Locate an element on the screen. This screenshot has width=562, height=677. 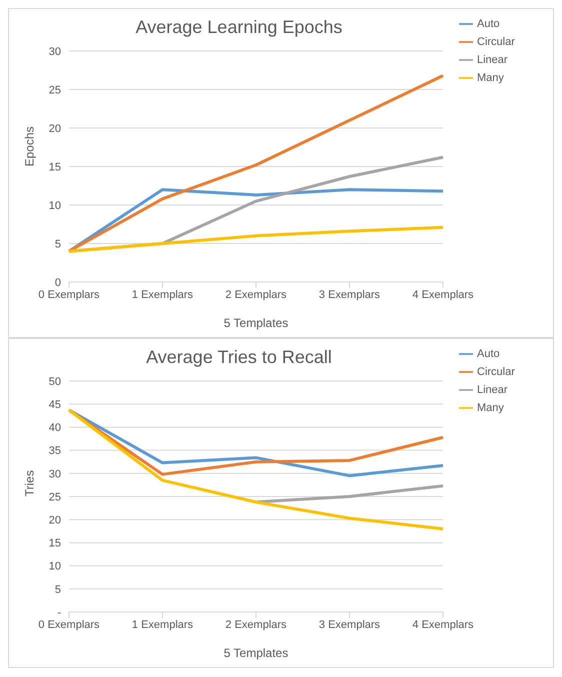
chart-title: Average Learning Epochs is located at coordinates (239, 27).